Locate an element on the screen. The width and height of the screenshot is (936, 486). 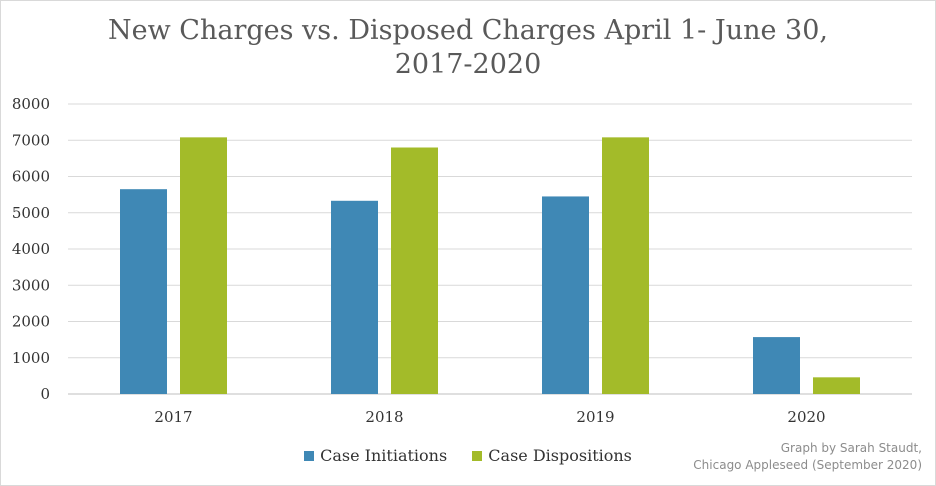
y-axis-ticks: 0 1000 2000 3000 4000 5000 6000 7000 8000 is located at coordinates (31, 249).